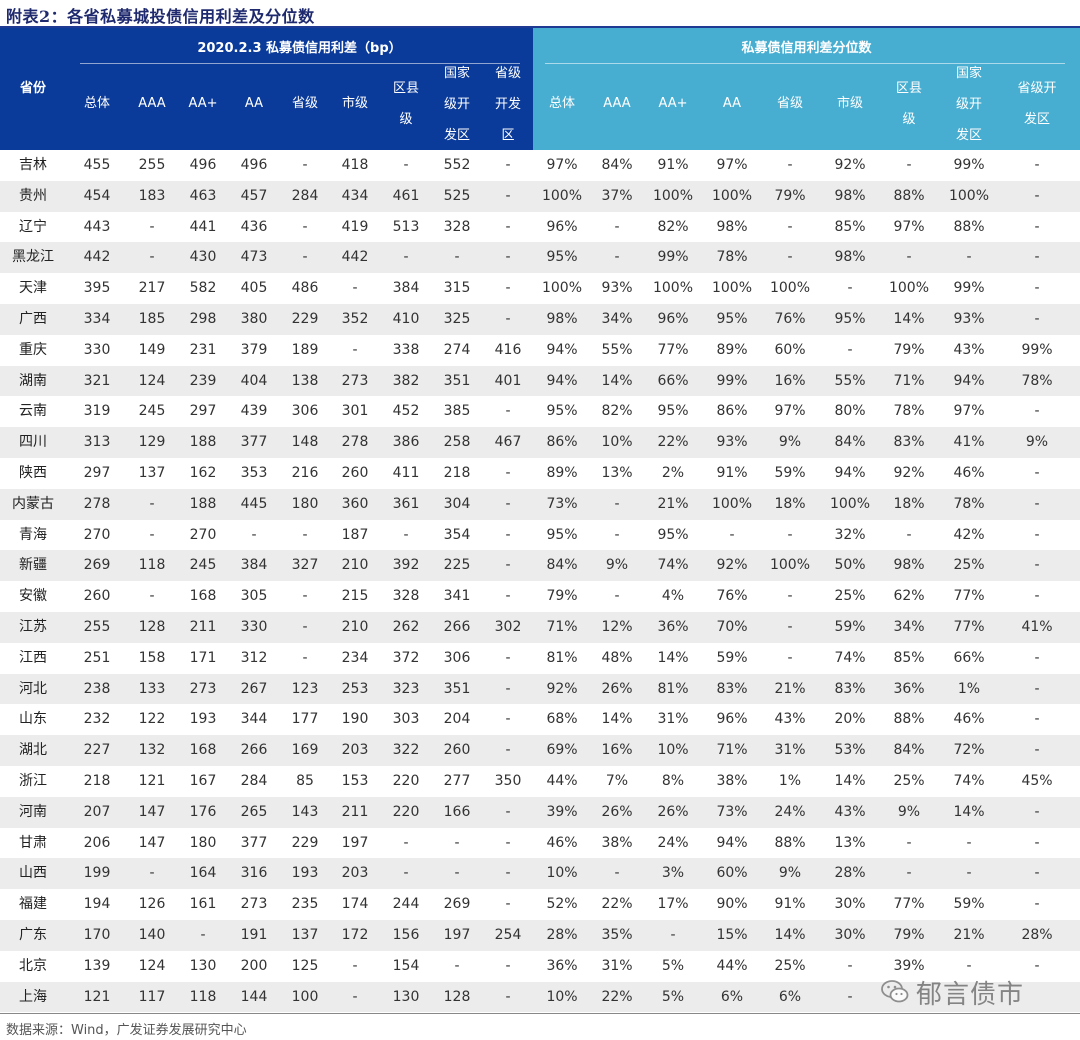  I want to click on spread-cell: 473, so click(254, 257).